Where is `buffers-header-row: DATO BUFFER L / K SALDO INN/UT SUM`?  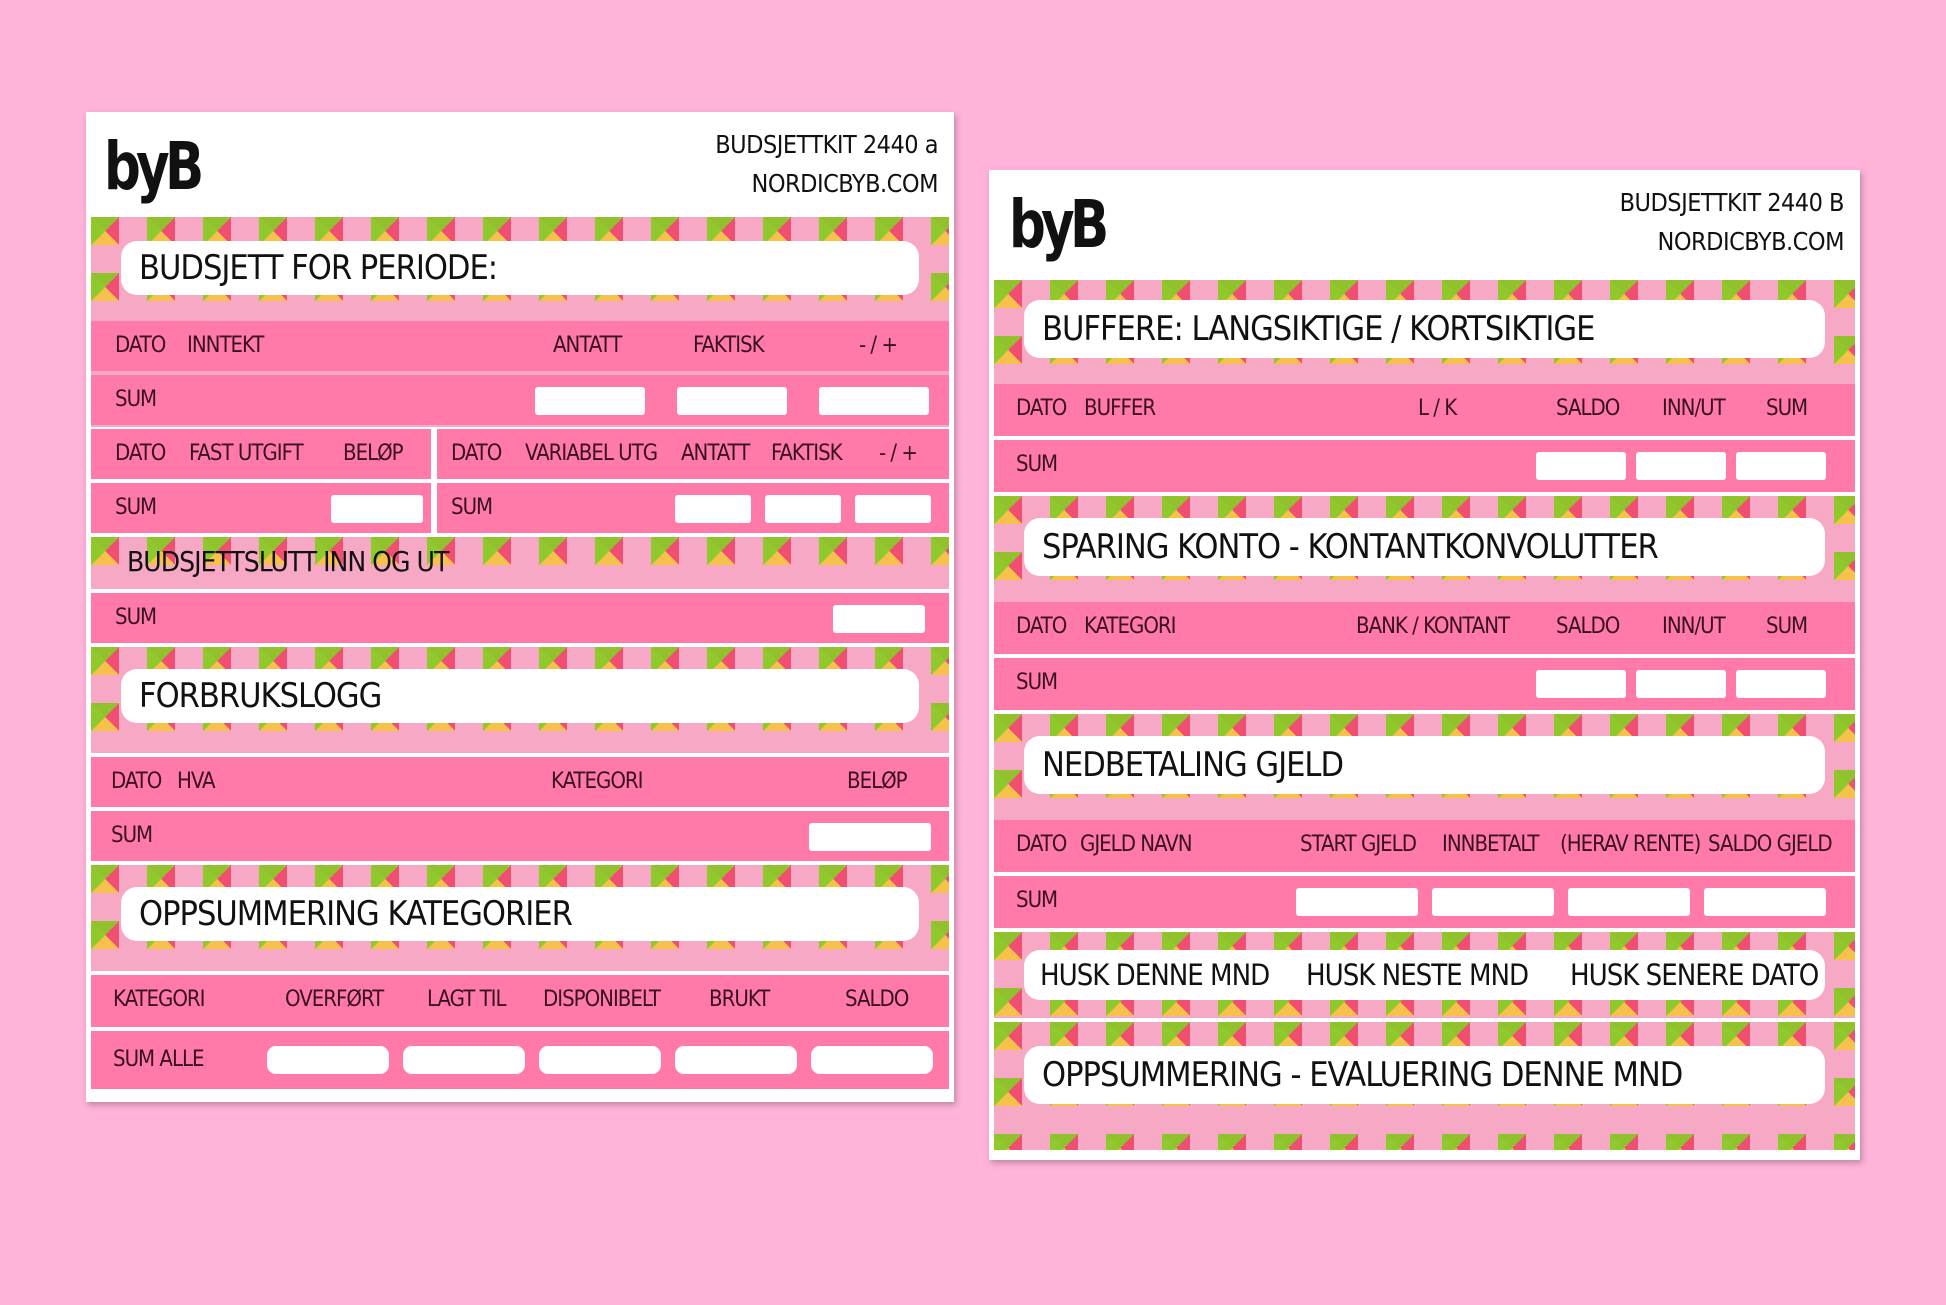
buffers-header-row: DATO BUFFER L / K SALDO INN/UT SUM is located at coordinates (1424, 410).